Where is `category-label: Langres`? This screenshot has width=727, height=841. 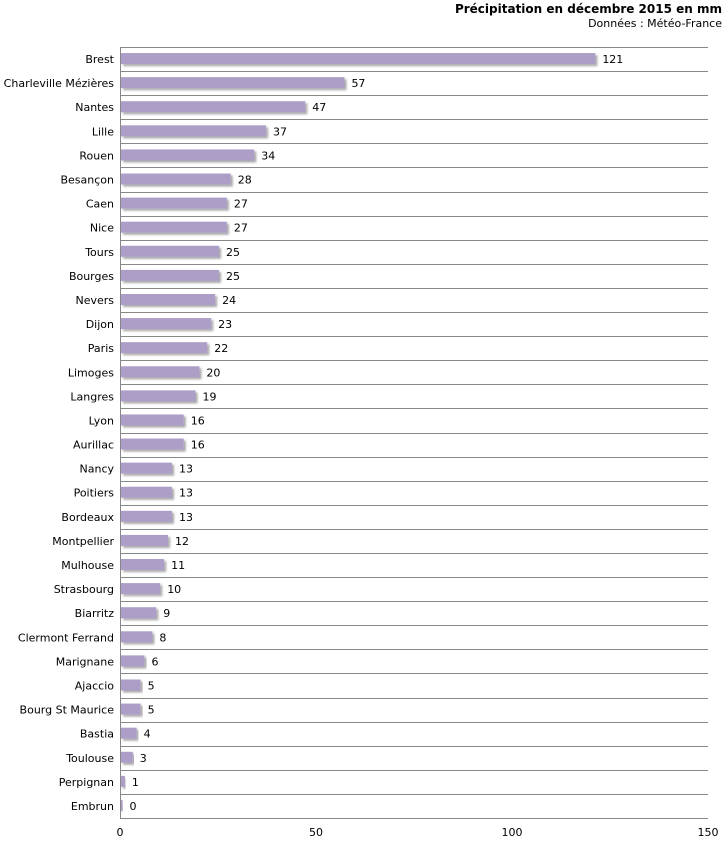
category-label: Langres is located at coordinates (92, 396).